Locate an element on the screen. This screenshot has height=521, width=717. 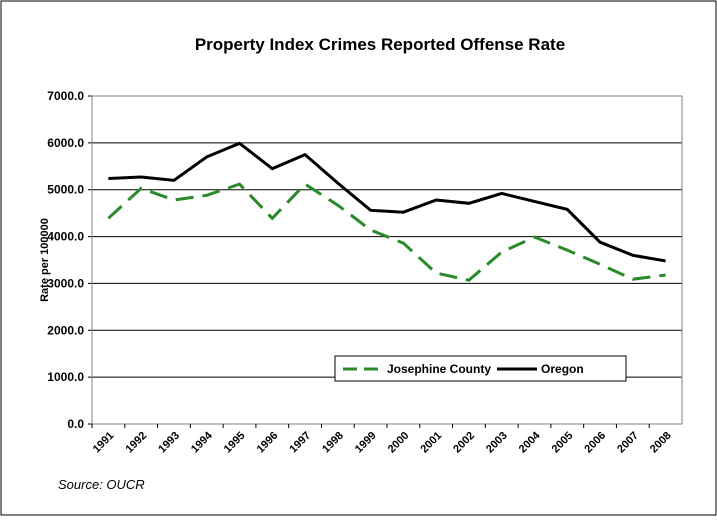
y-tick-label: 5000.0 is located at coordinates (65, 190).